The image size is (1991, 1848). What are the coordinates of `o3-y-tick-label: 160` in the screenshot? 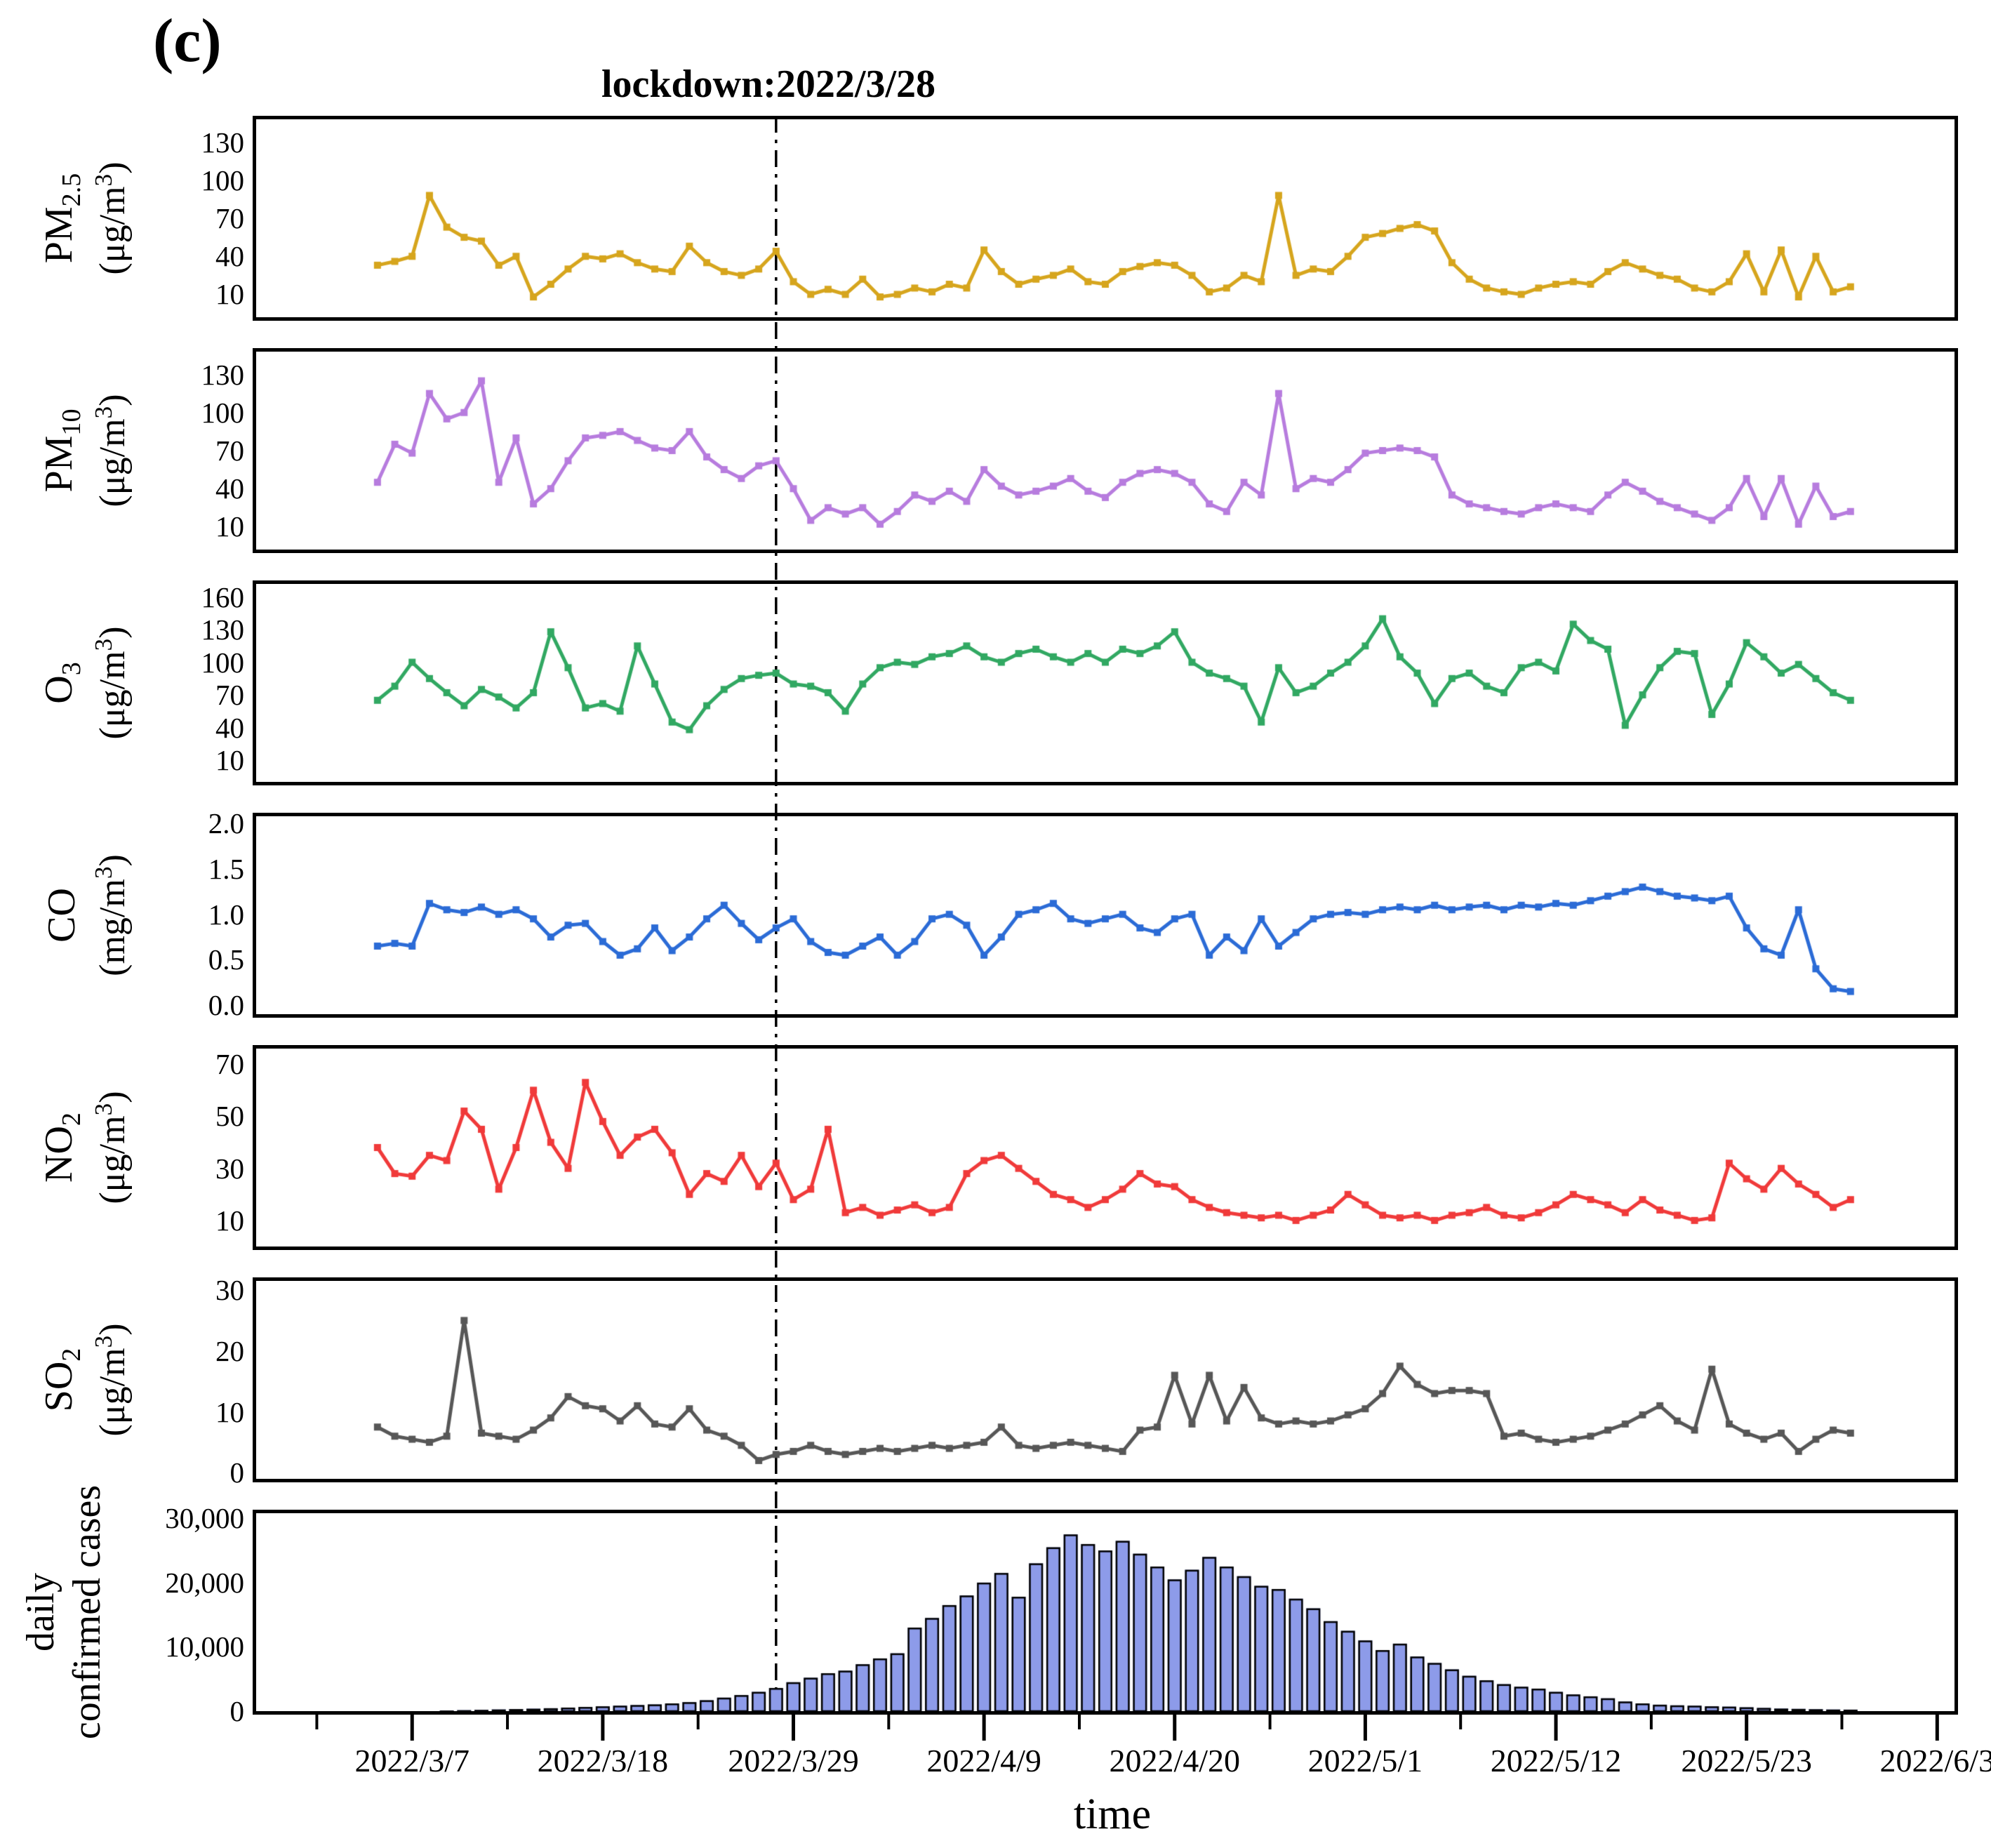 It's located at (223, 596).